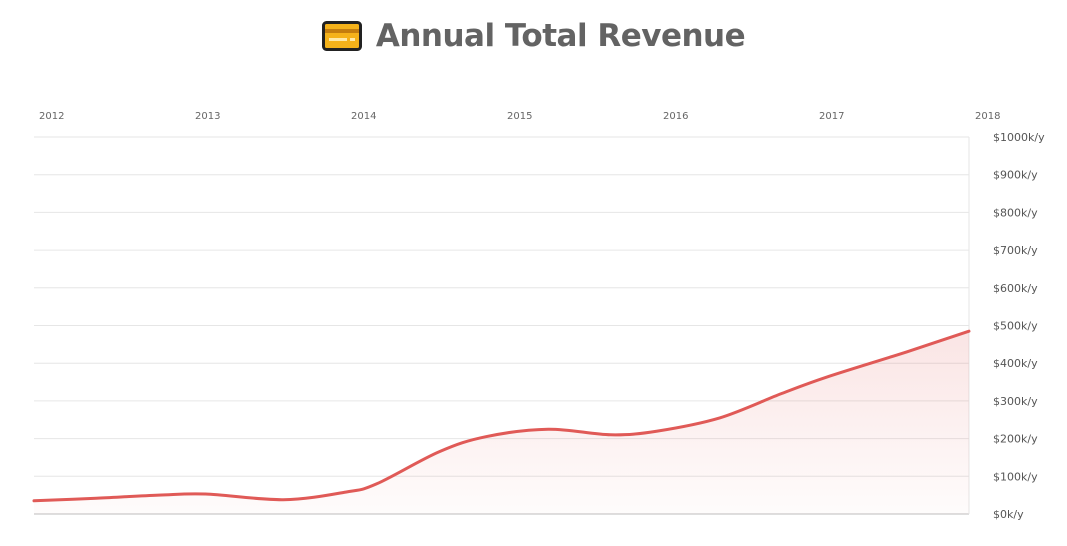 Image resolution: width=1067 pixels, height=546 pixels. Describe the element at coordinates (1015, 476) in the screenshot. I see `y-tick-label: $100k/y` at that location.